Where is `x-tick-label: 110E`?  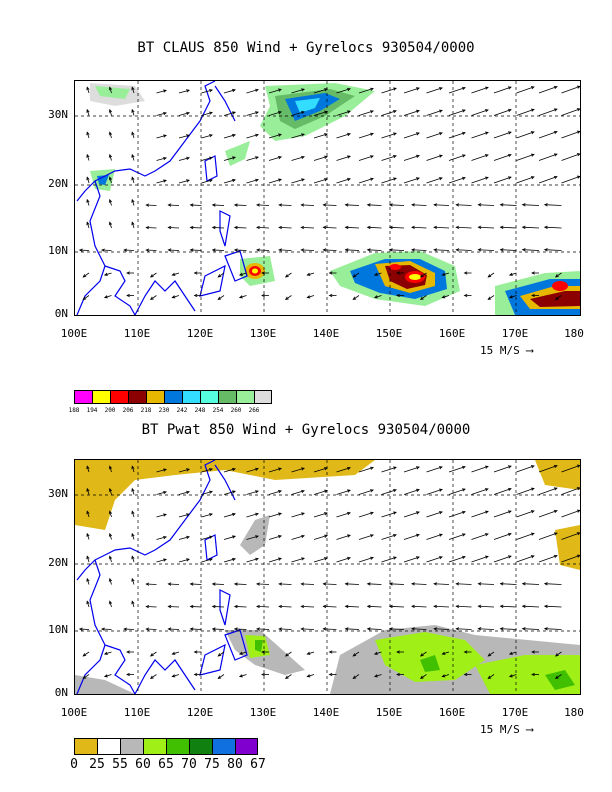
x-tick-label: 110E is located at coordinates (137, 333).